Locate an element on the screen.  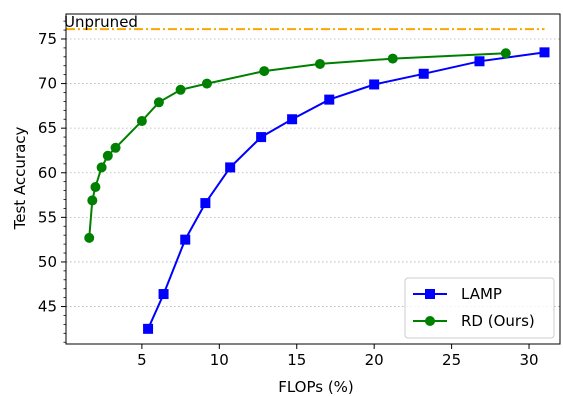
y-tick-label: 50 is located at coordinates (47, 262).